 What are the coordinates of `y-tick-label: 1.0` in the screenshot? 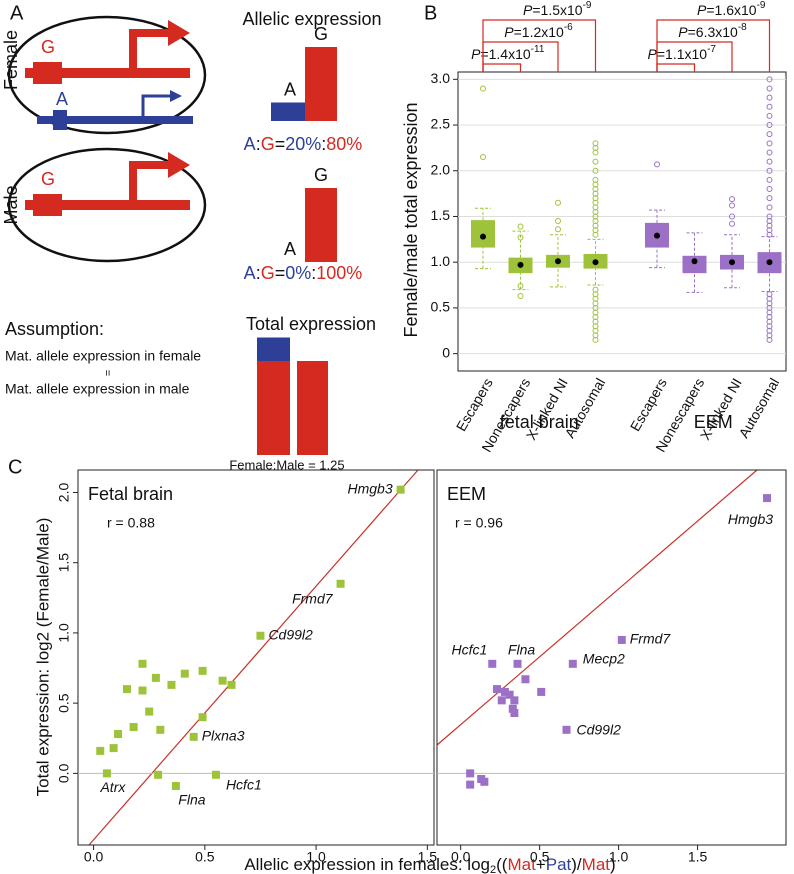 It's located at (64, 633).